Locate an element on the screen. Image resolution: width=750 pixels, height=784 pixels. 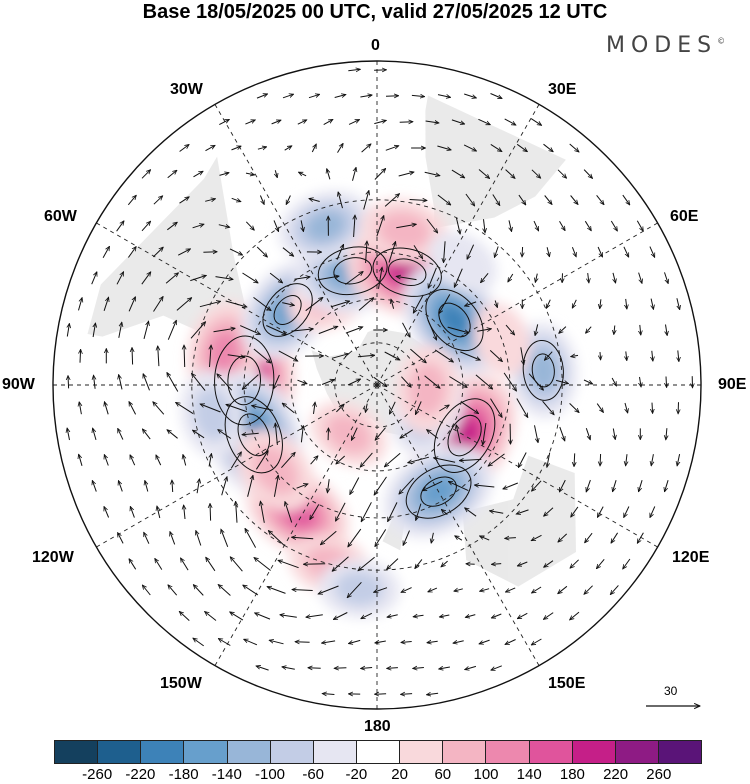
lon-label-180: 180 is located at coordinates (377, 727).